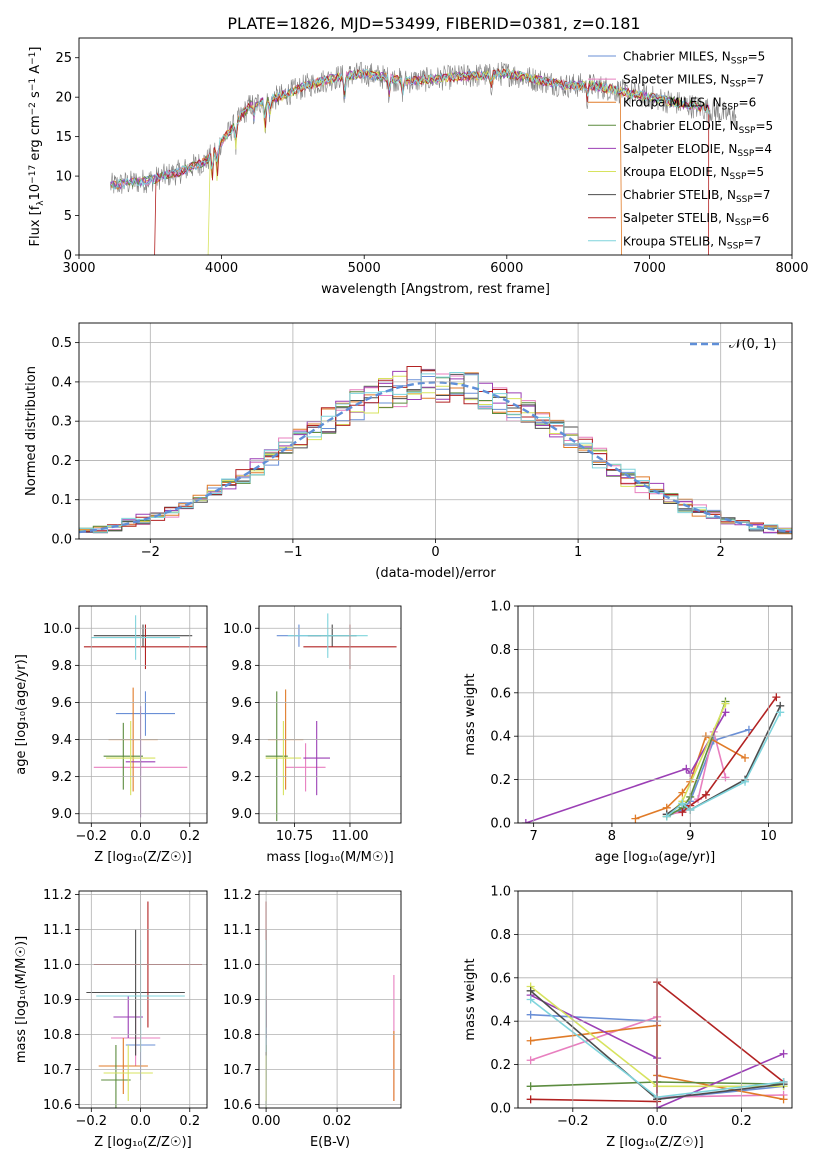  I want to click on legend-name: Chabrier STELIB, N, so click(679, 195).